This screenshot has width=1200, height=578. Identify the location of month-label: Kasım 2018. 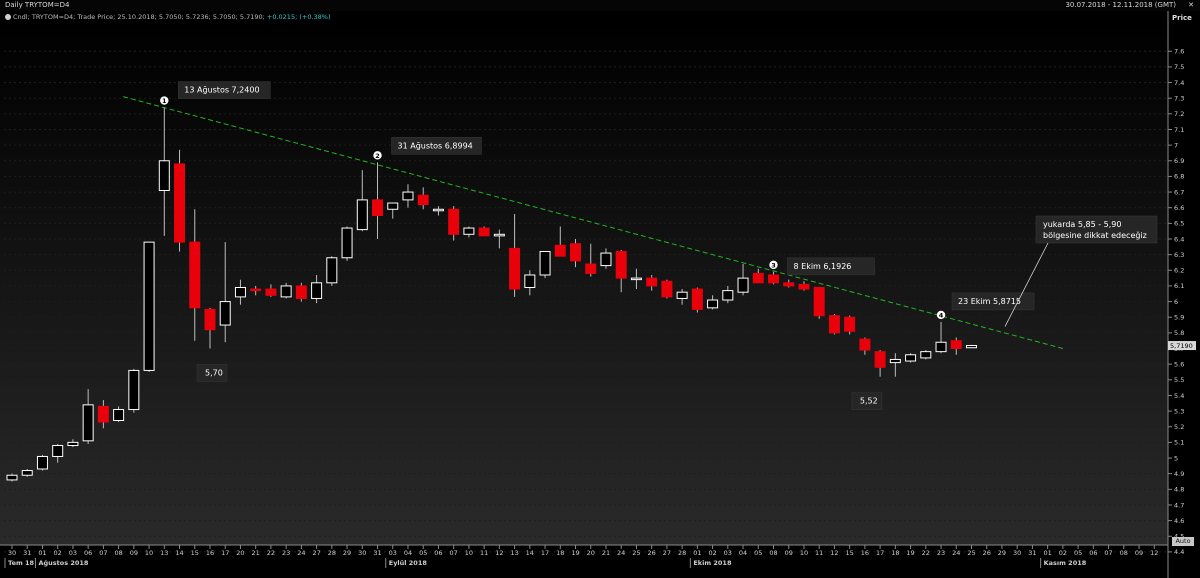
(1065, 563).